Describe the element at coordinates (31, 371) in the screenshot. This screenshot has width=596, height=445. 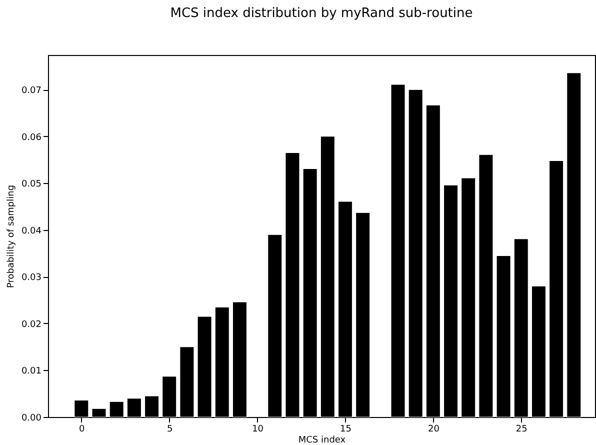
I see `y-tick-label: 0.01` at that location.